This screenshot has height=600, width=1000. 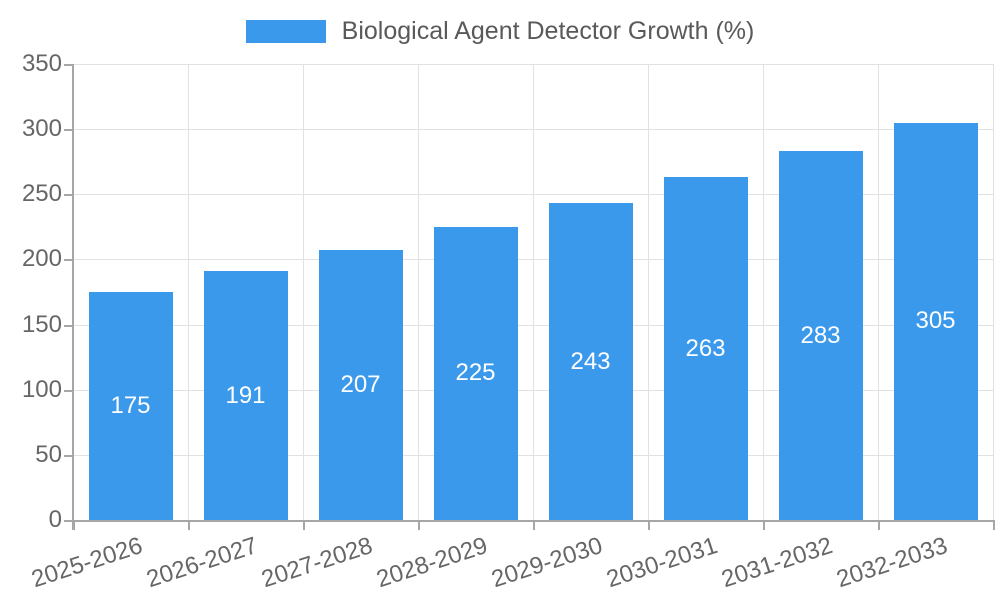 I want to click on x-axis-line, so click(x=533, y=521).